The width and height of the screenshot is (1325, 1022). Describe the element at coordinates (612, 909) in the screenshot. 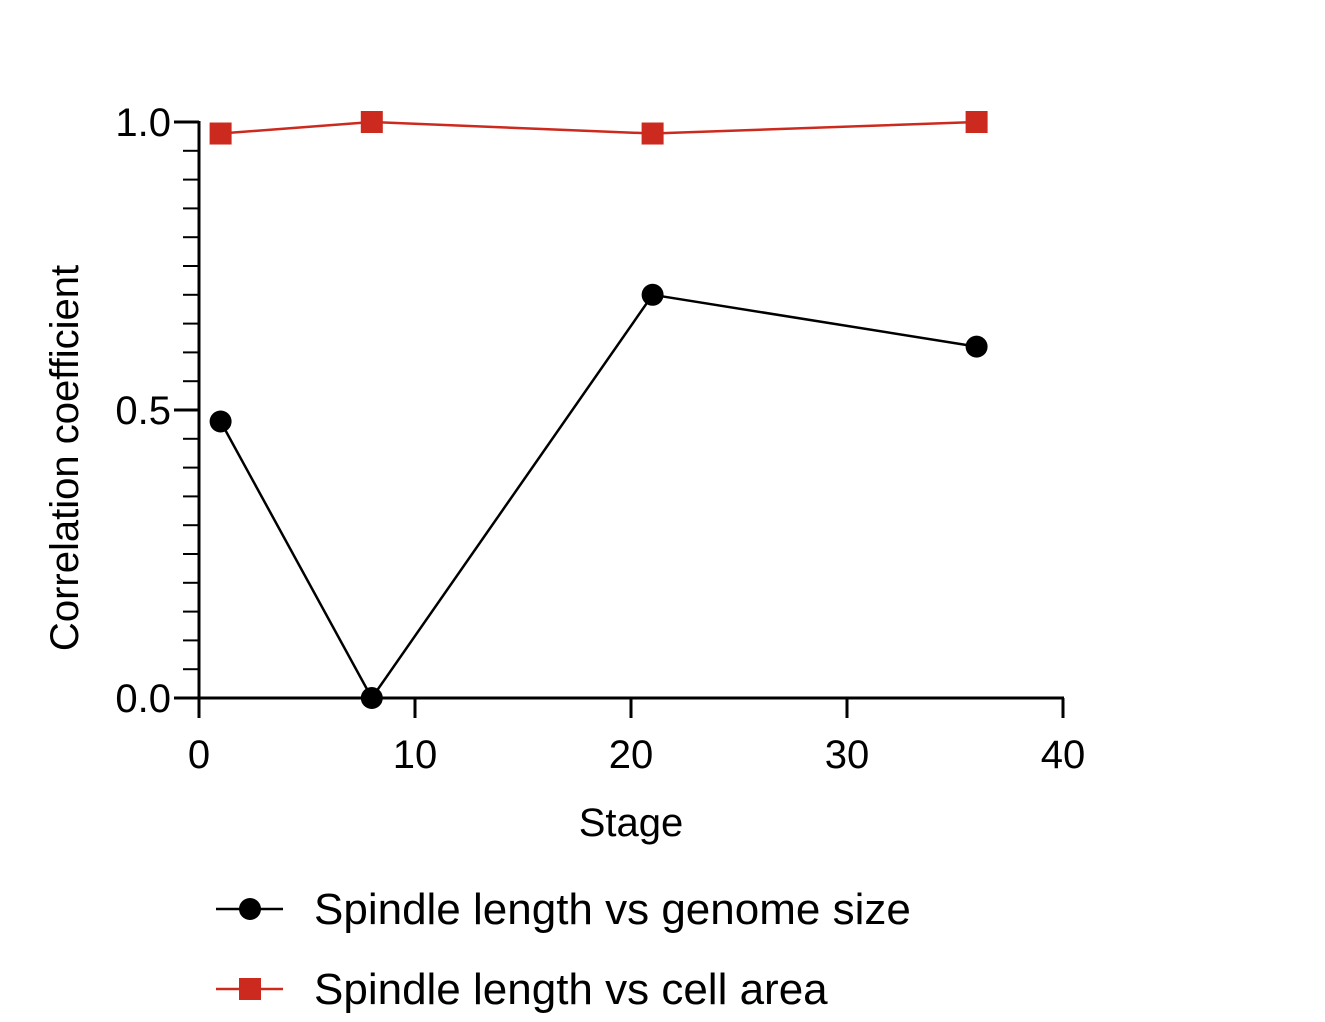

I see `legend-label: Spindle length vs genome size` at that location.